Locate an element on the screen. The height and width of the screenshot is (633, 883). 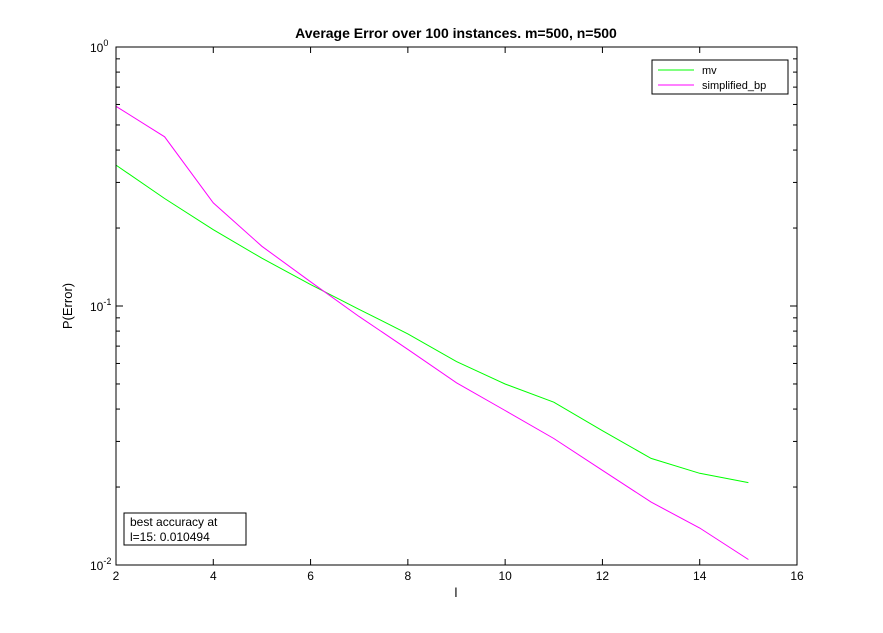
legend: mv simplified_bp is located at coordinates (720, 77).